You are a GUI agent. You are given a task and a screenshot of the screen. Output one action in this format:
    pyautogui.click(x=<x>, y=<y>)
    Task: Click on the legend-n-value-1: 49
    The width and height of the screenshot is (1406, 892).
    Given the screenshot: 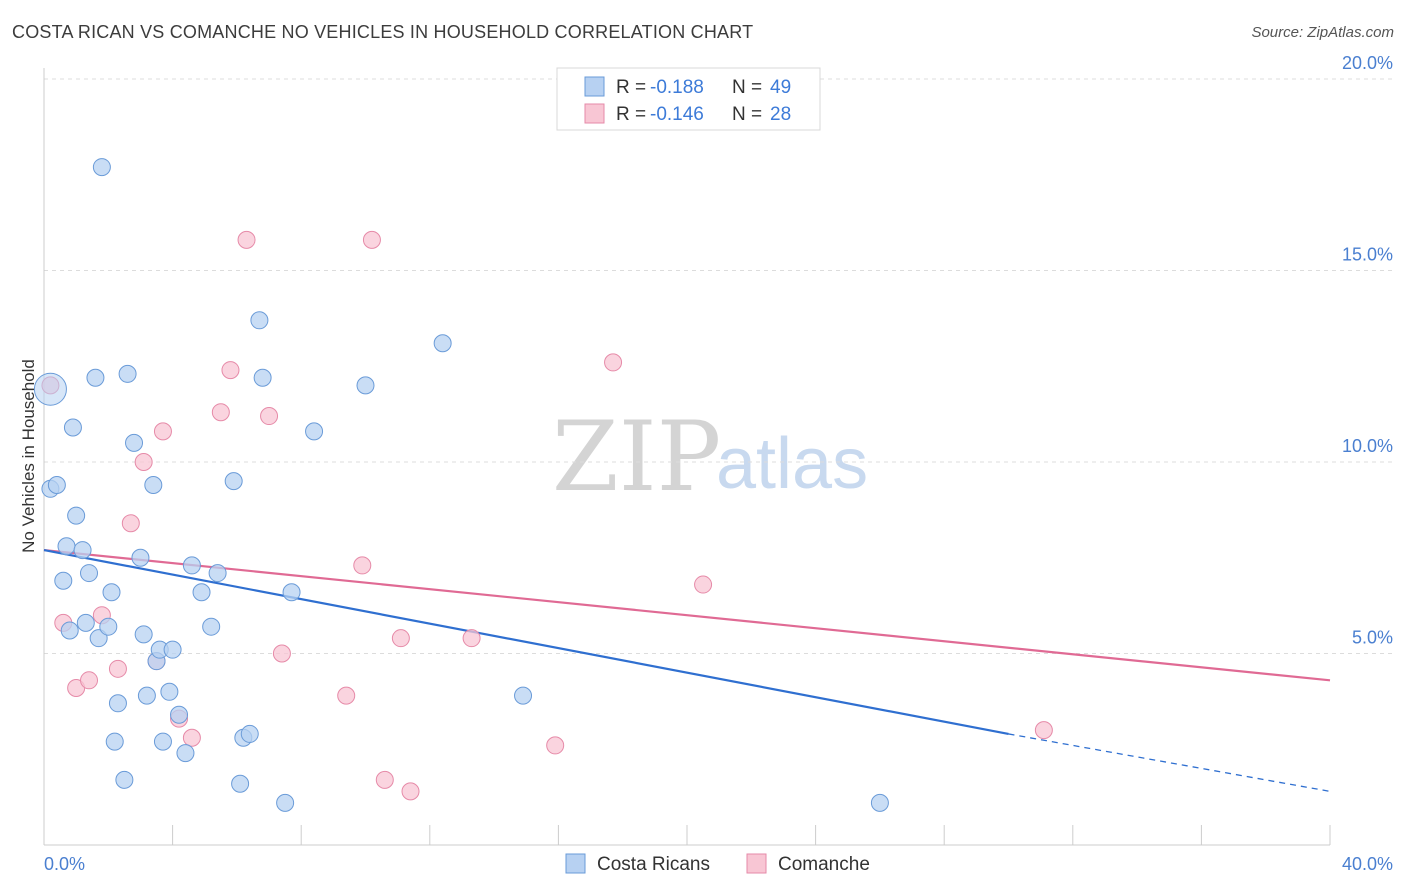 What is the action you would take?
    pyautogui.click(x=780, y=87)
    